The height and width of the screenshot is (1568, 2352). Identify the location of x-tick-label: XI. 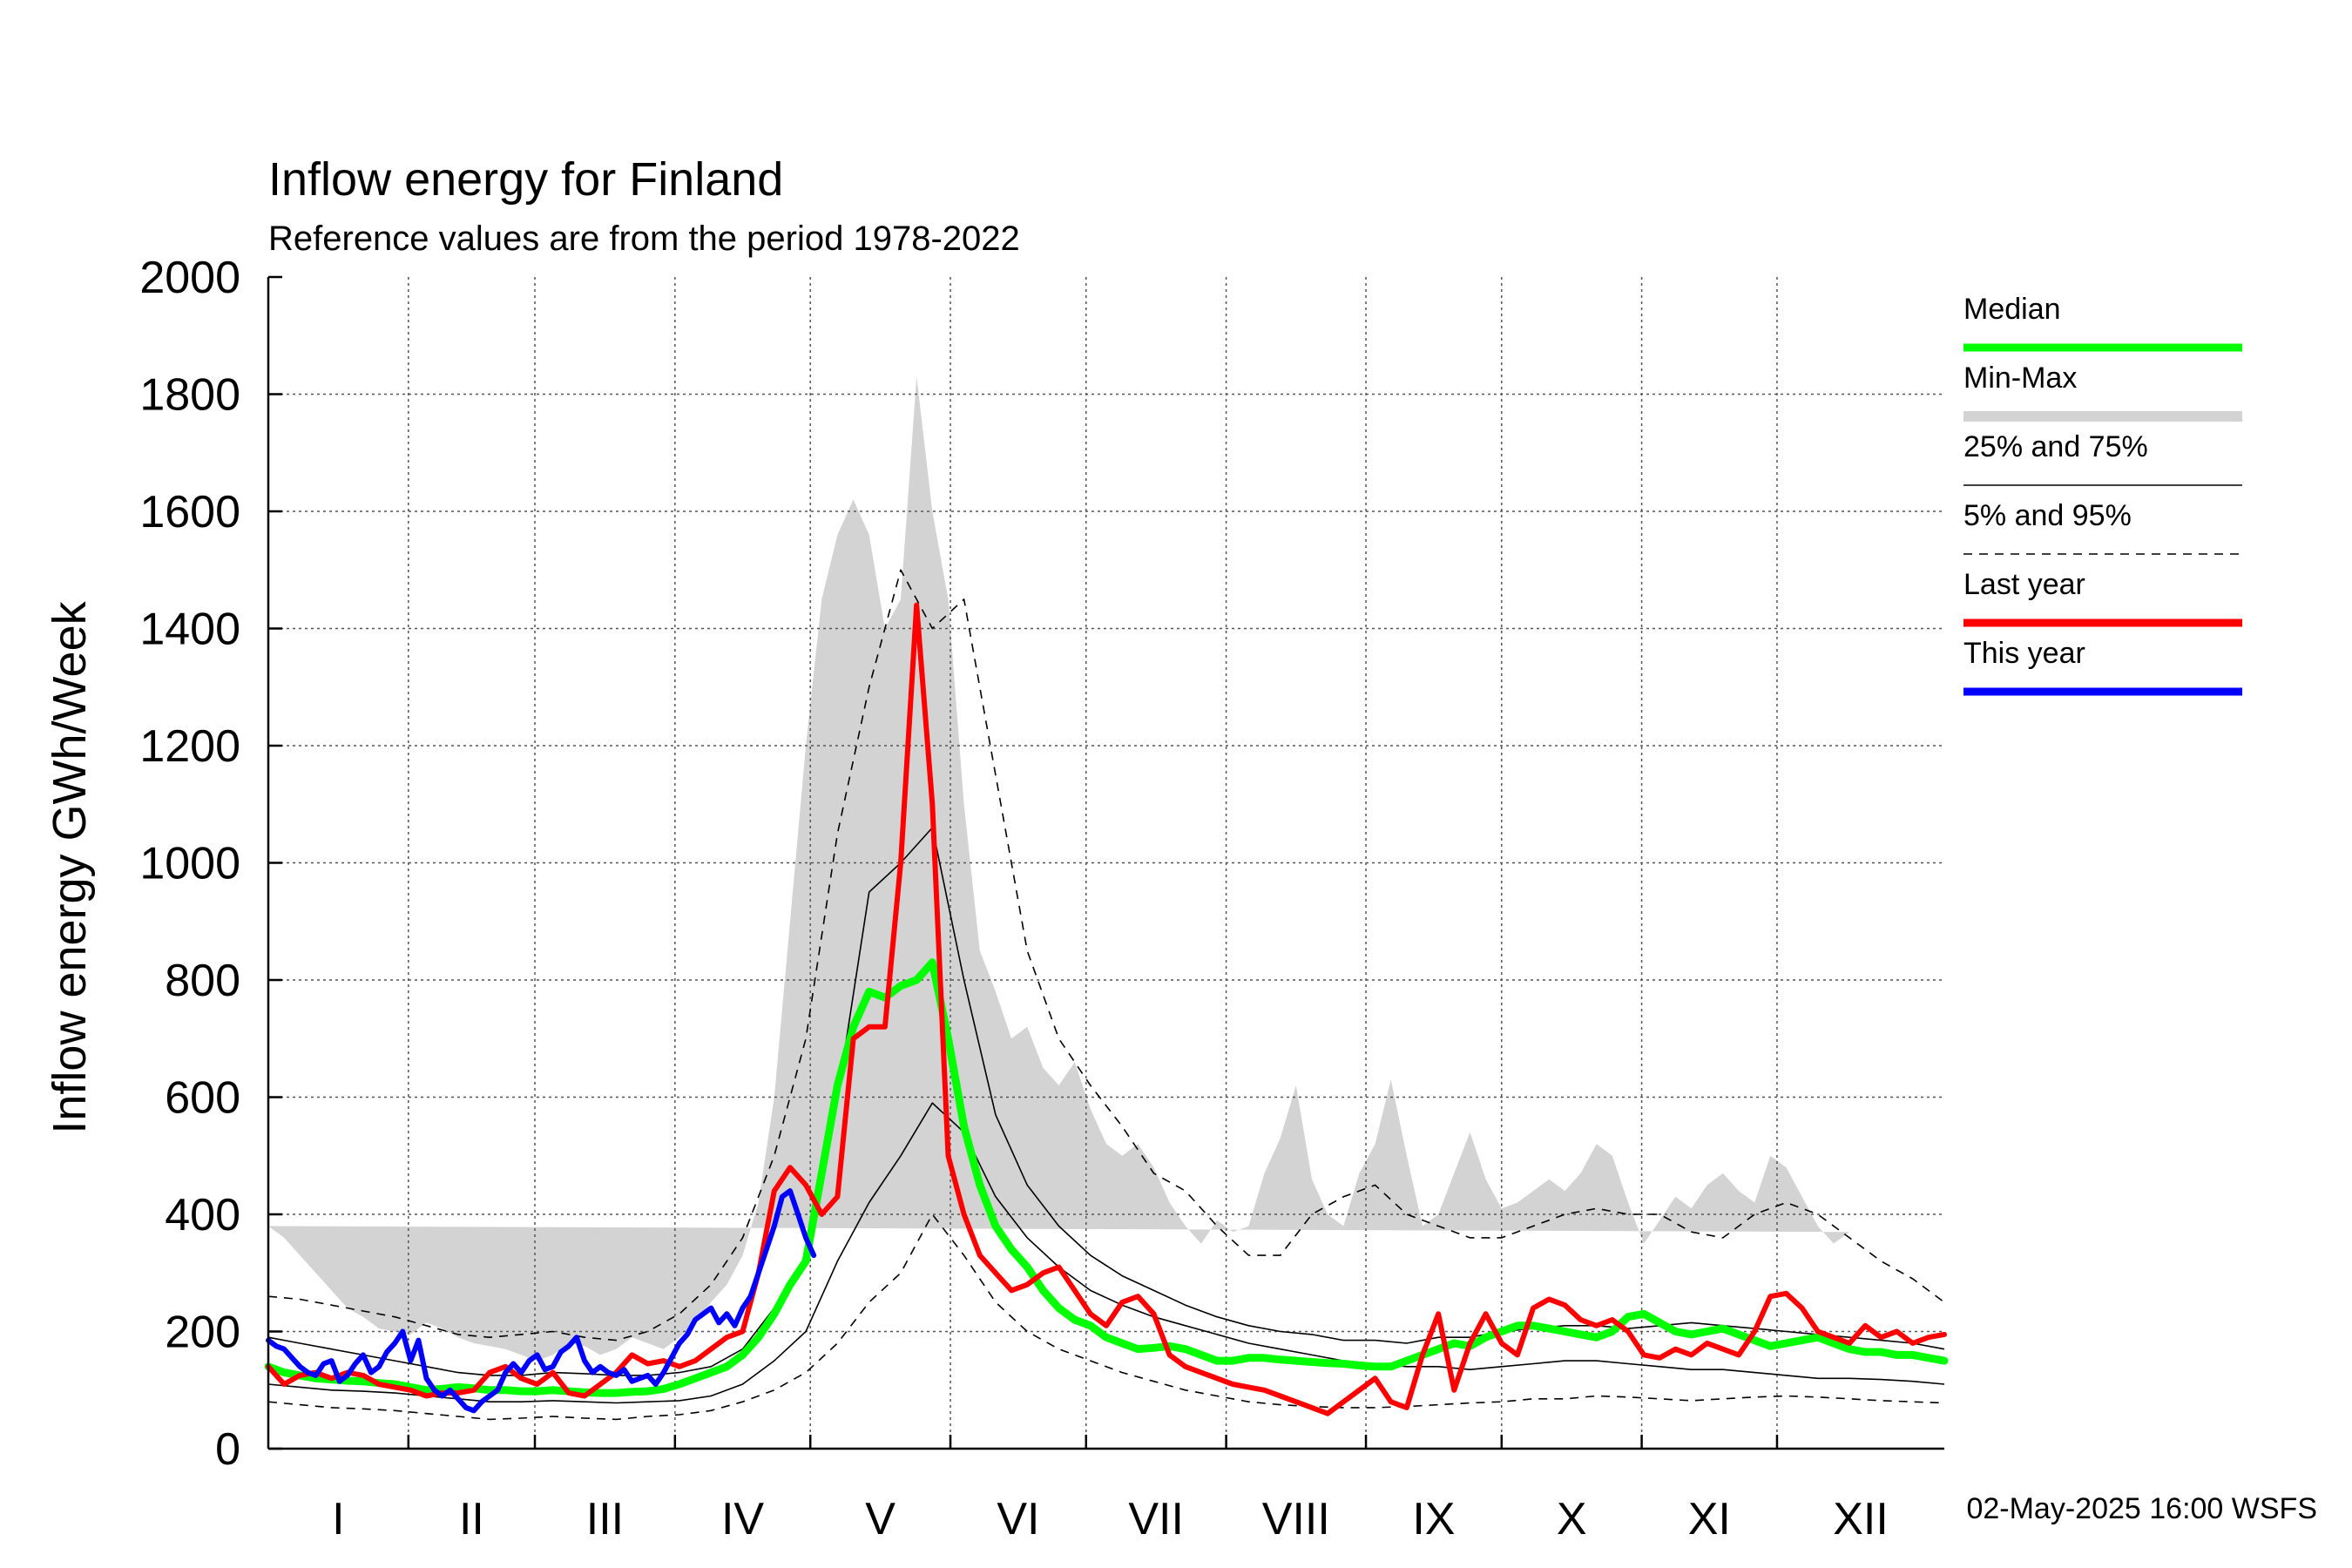
(1709, 1519).